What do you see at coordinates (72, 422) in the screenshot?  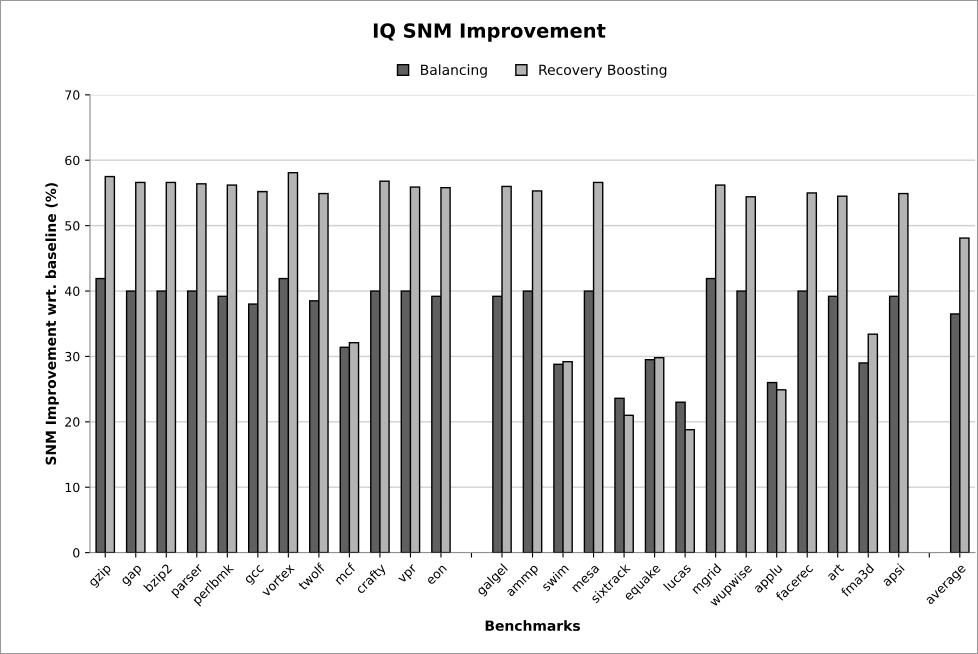 I see `y-tick-label: 20` at bounding box center [72, 422].